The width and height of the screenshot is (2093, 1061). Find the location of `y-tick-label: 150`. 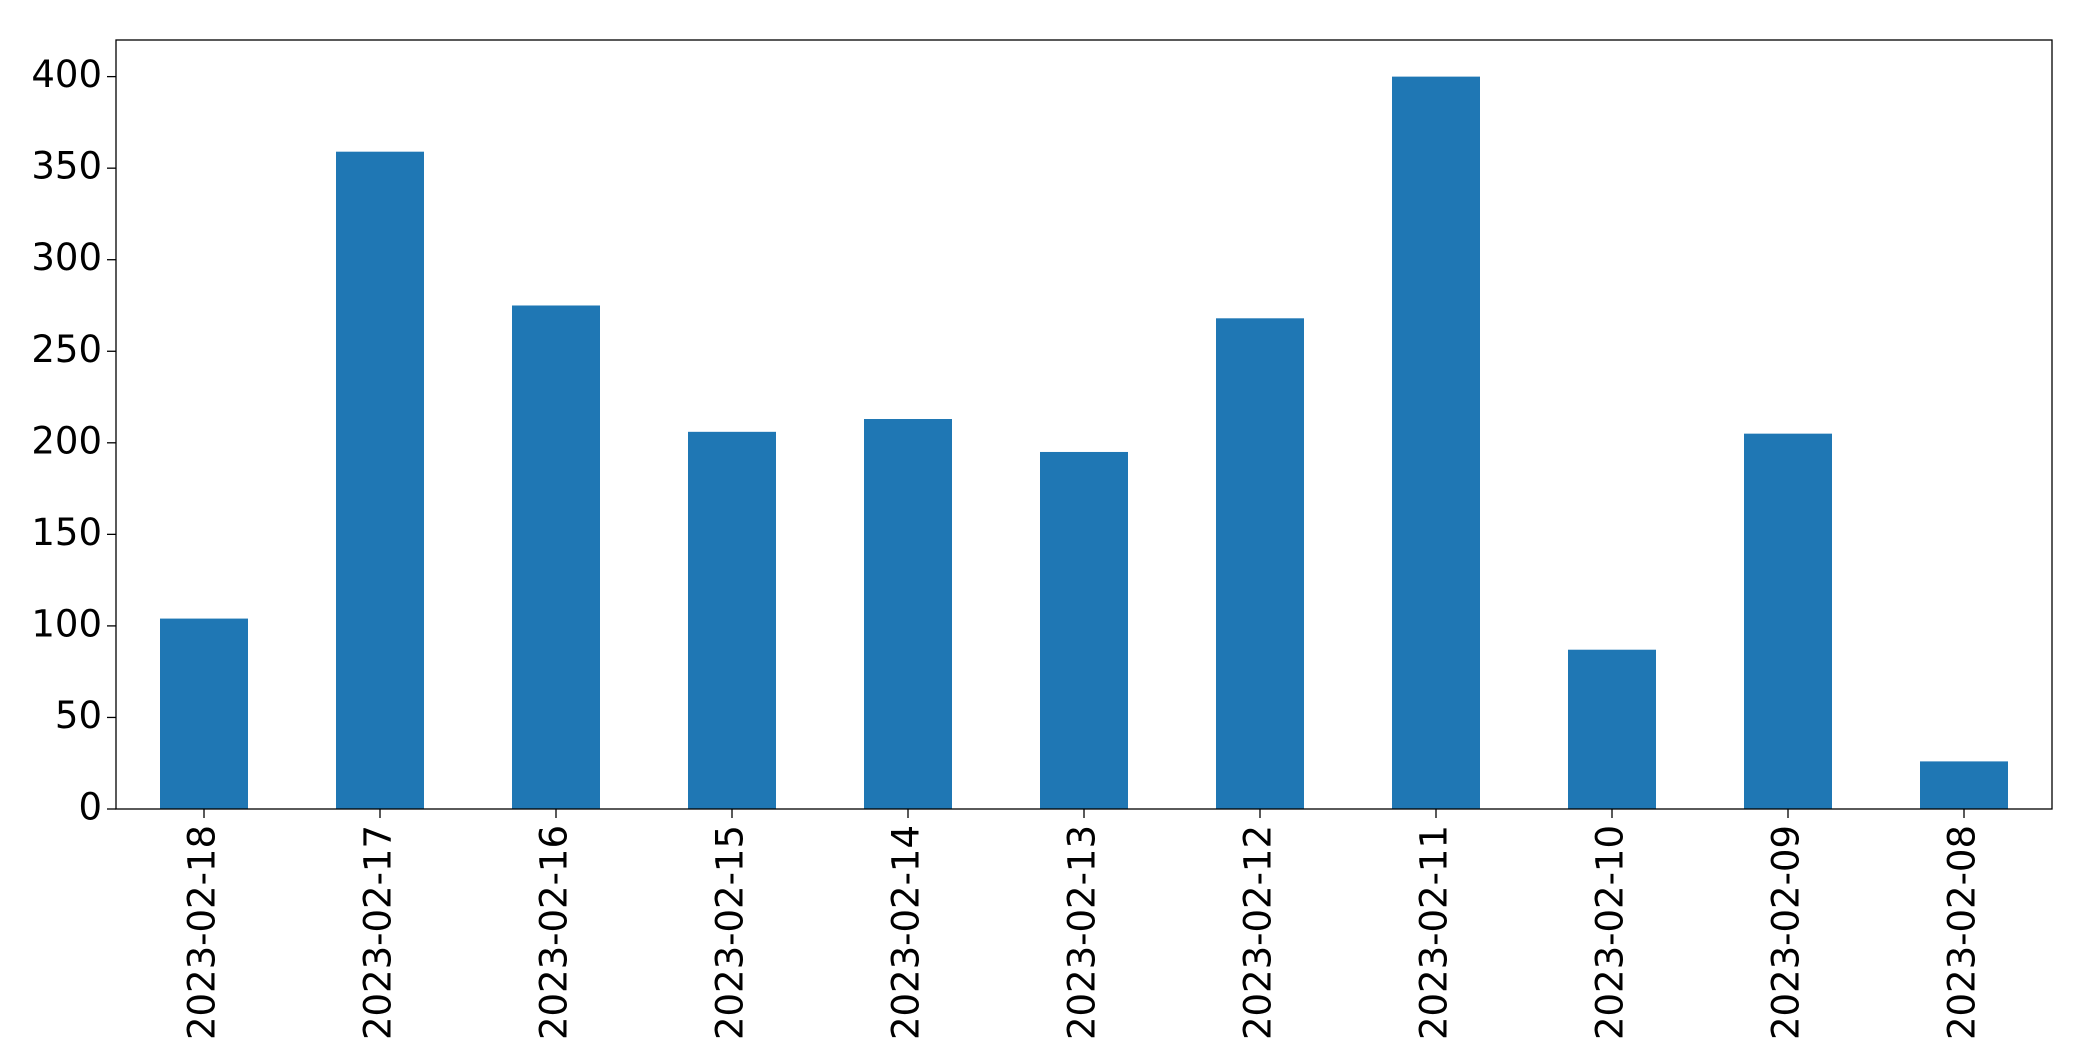

y-tick-label: 150 is located at coordinates (66, 532).